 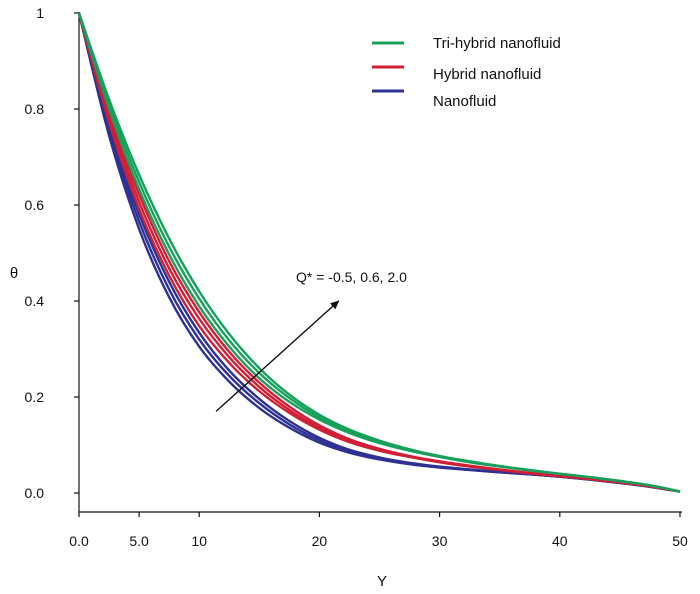 What do you see at coordinates (14, 273) in the screenshot?
I see `y-axis-label: θ` at bounding box center [14, 273].